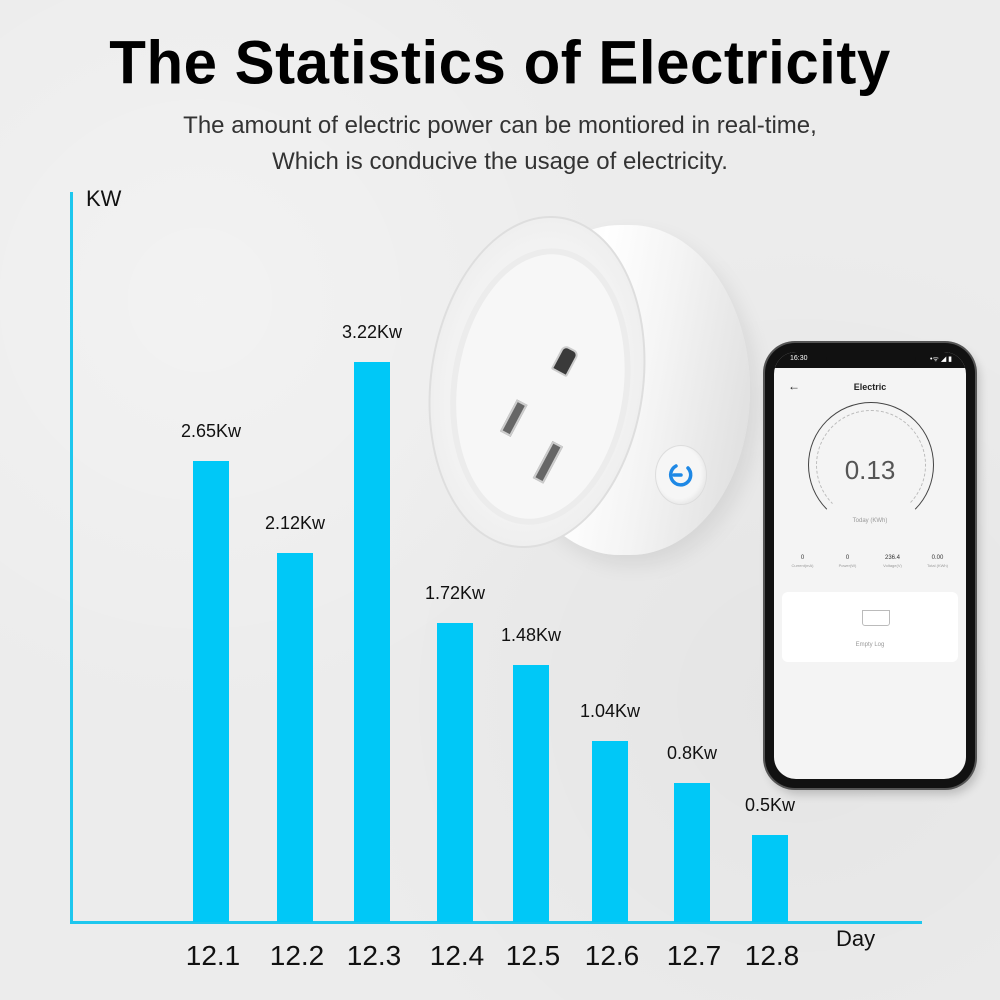 The height and width of the screenshot is (1000, 1000). What do you see at coordinates (692, 753) in the screenshot?
I see `bar-value-label: 0.8Kw` at bounding box center [692, 753].